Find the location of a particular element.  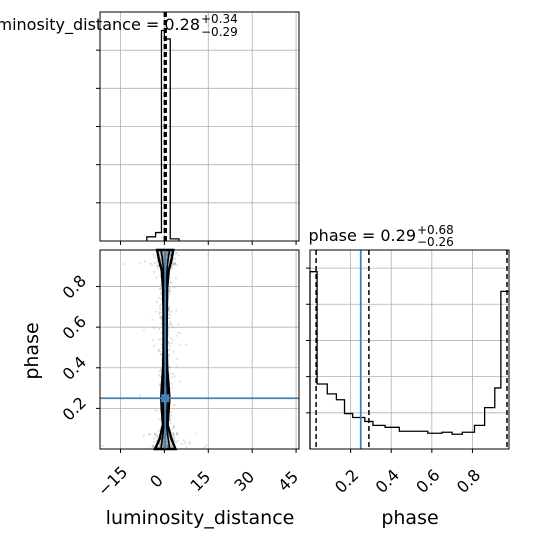

x-axis-label-luminosity-distance: luminosity_distance is located at coordinates (200, 518).